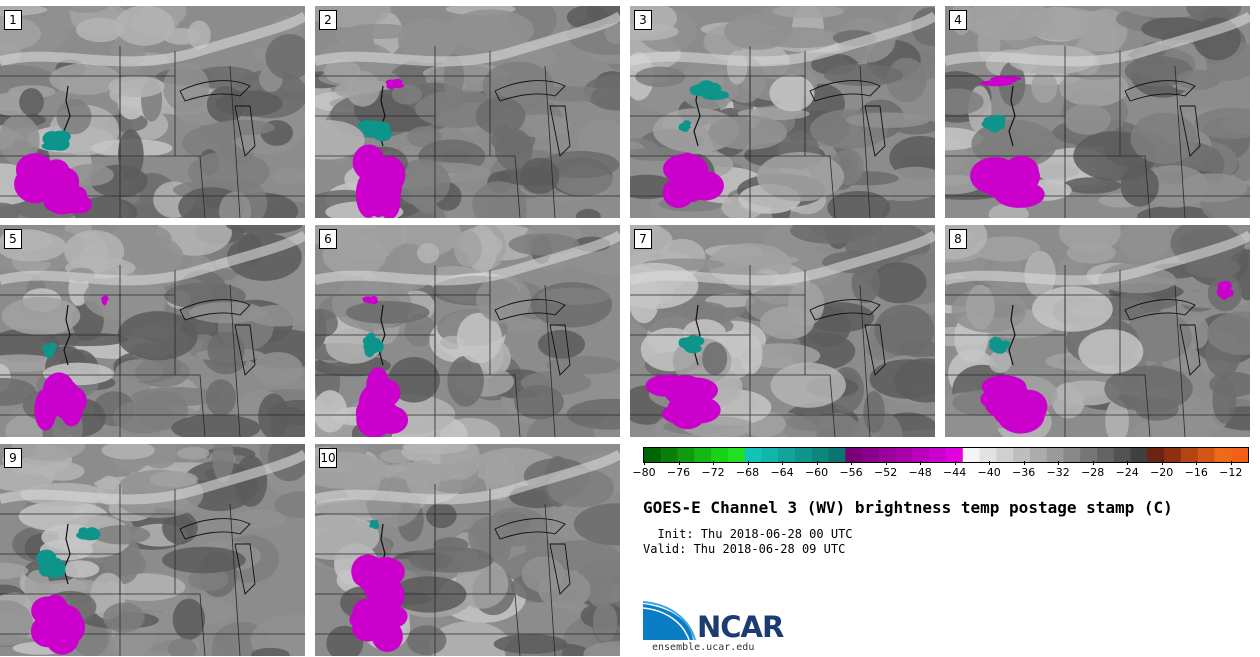 The image size is (1260, 657). What do you see at coordinates (1196, 472) in the screenshot?
I see `colorbar-tick-label: −16` at bounding box center [1196, 472].